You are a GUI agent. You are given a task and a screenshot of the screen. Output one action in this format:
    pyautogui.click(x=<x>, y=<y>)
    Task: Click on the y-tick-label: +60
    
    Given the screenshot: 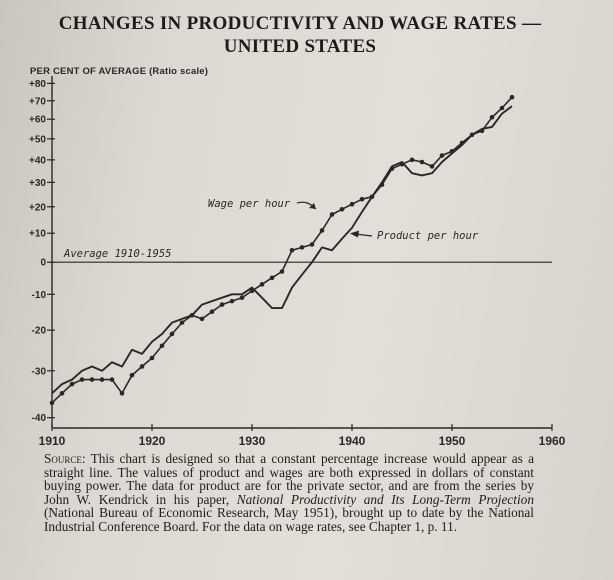 What is the action you would take?
    pyautogui.click(x=37, y=120)
    